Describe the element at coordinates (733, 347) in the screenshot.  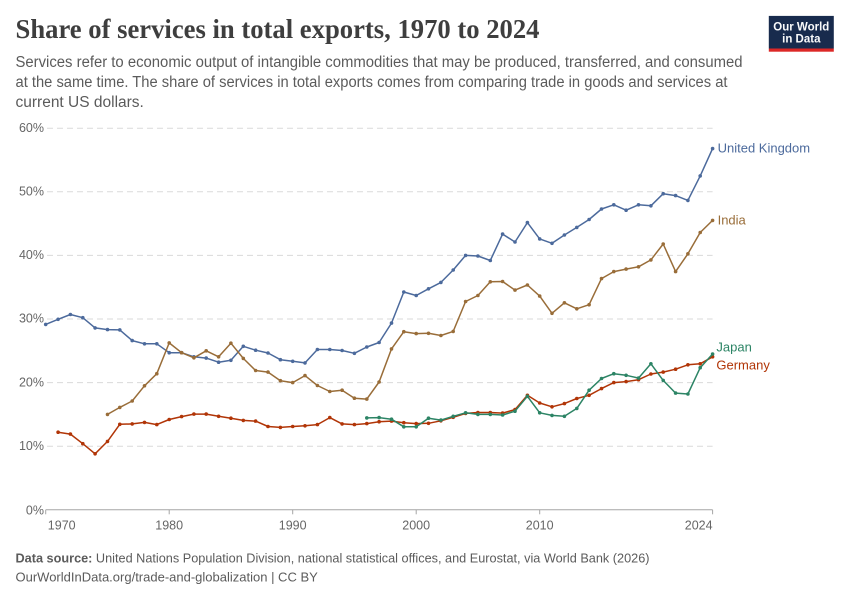
I see `svg-text: Japan` at that location.